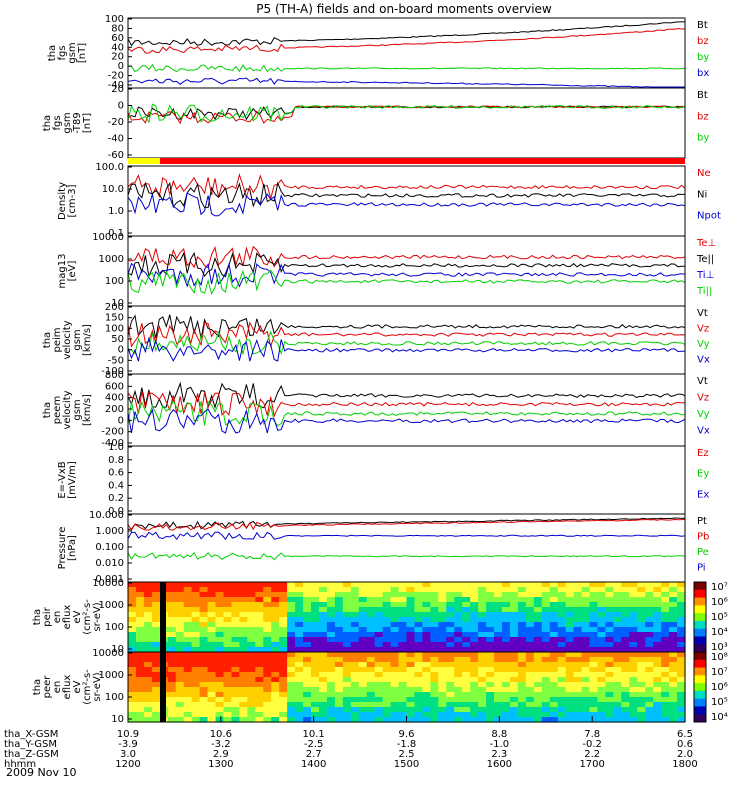  I want to click on y-tick-label: 10, so click(117, 303).